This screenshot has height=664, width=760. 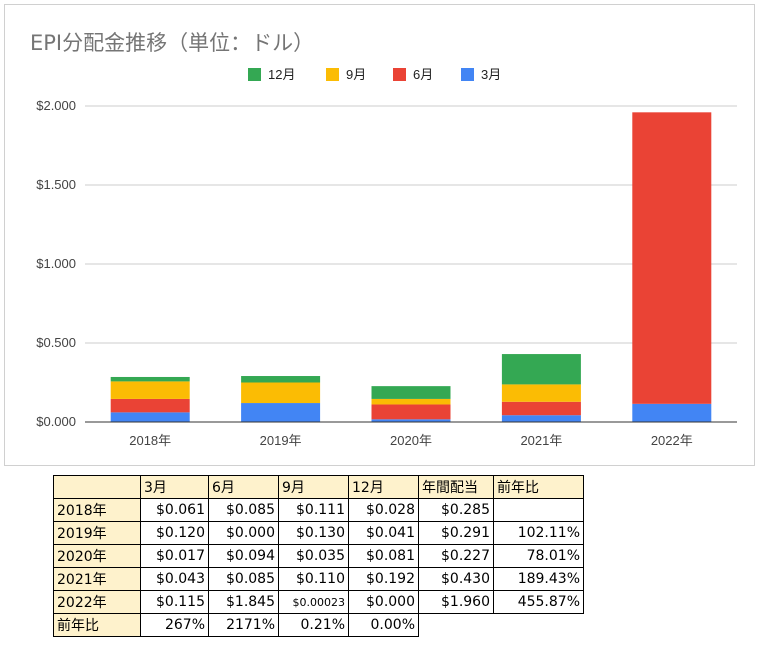 What do you see at coordinates (383, 487) in the screenshot?
I see `table-header-cell: 12月` at bounding box center [383, 487].